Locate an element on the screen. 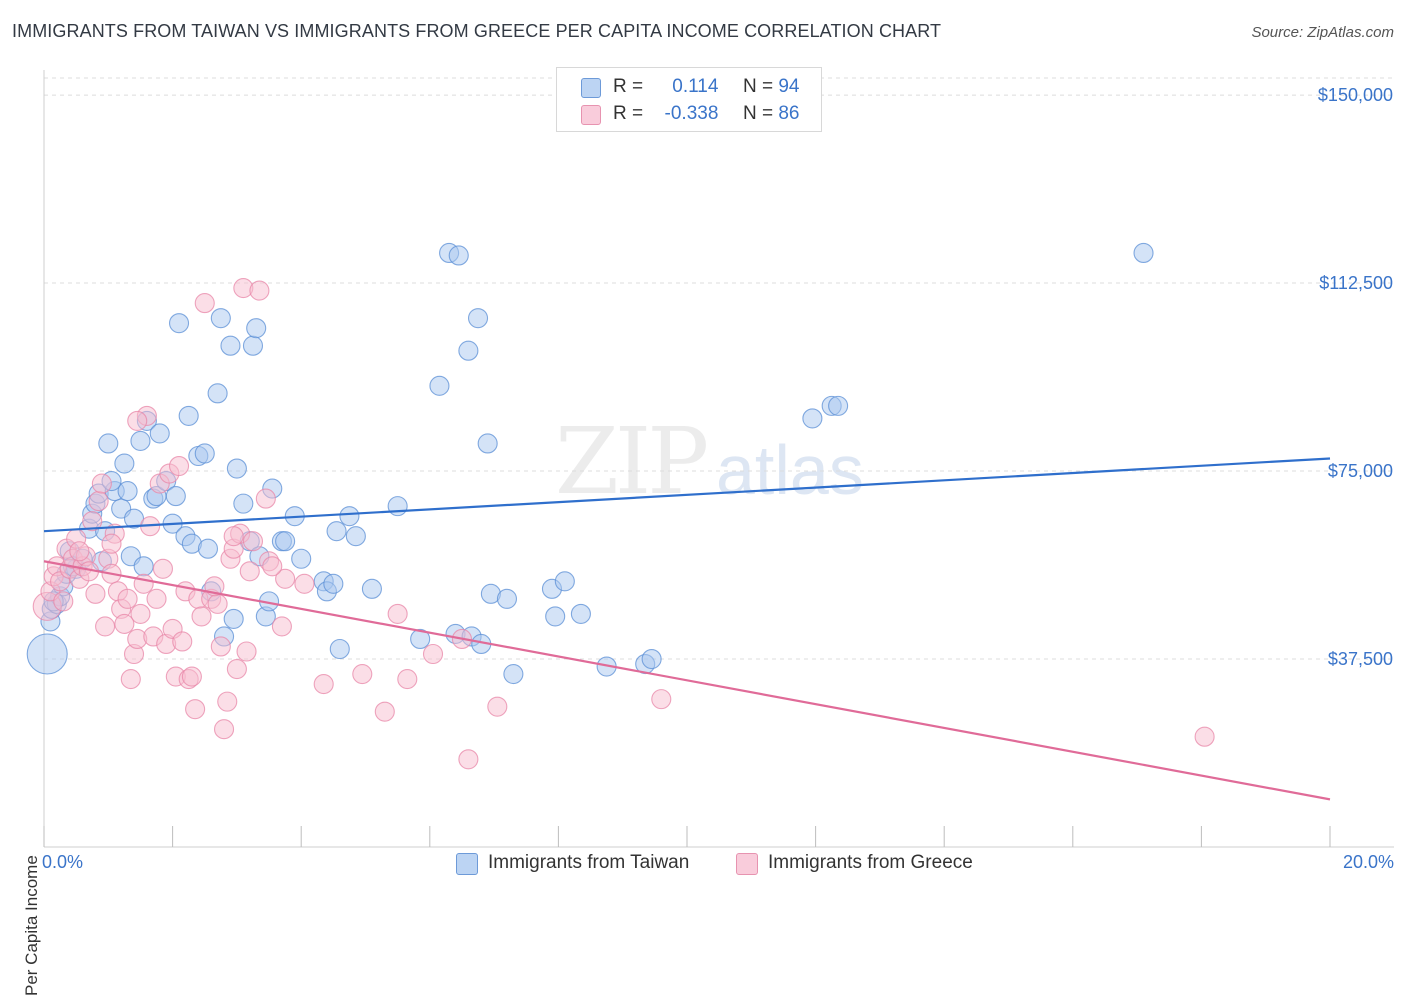  legend-greece-n-label: N = is located at coordinates (758, 113).